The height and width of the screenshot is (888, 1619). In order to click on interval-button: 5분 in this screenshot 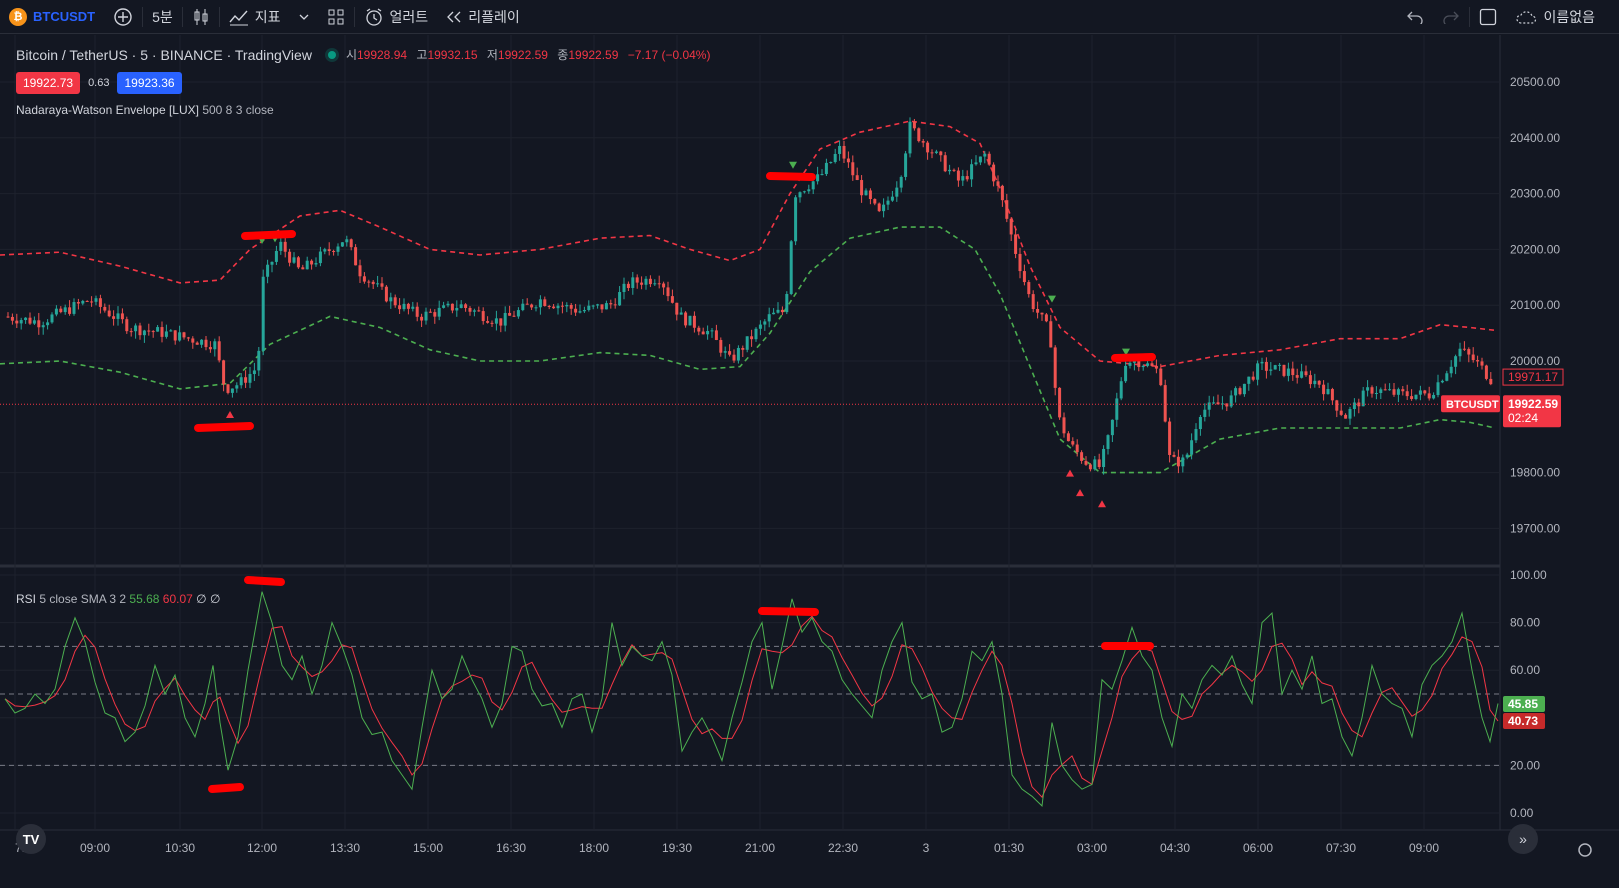, I will do `click(162, 16)`.